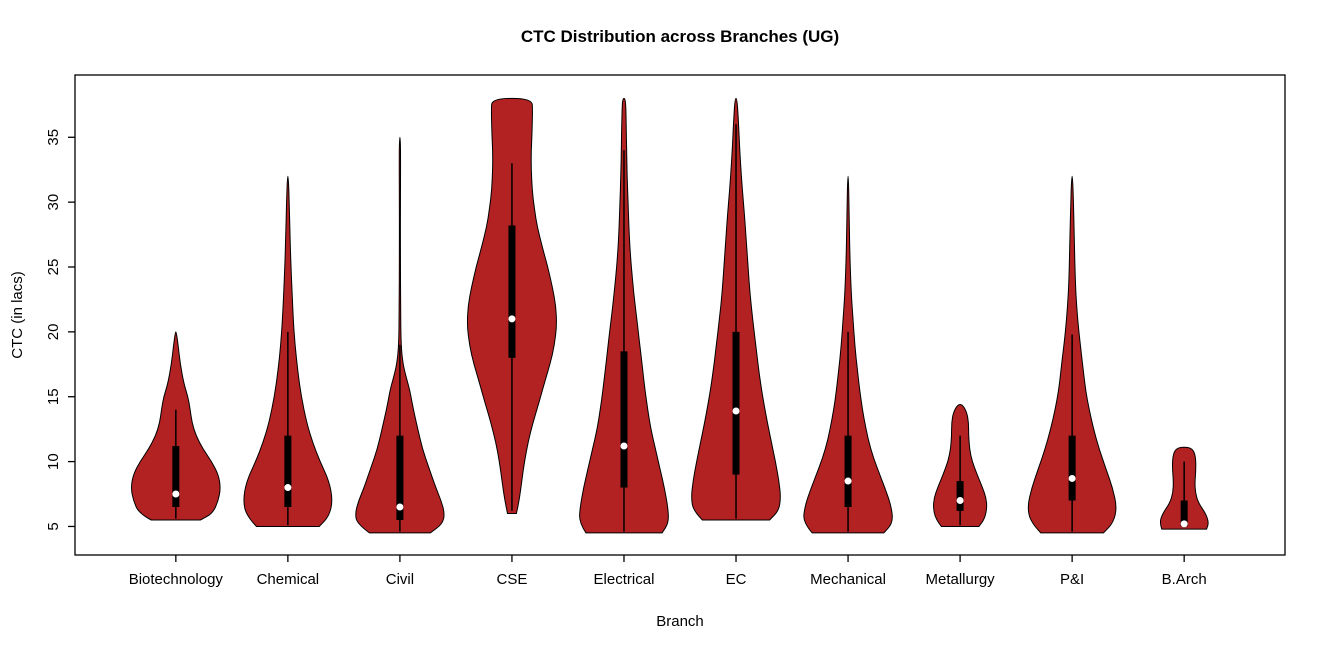 The width and height of the screenshot is (1327, 653). What do you see at coordinates (848, 579) in the screenshot?
I see `x-tick-label-mechanical: Mechanical` at bounding box center [848, 579].